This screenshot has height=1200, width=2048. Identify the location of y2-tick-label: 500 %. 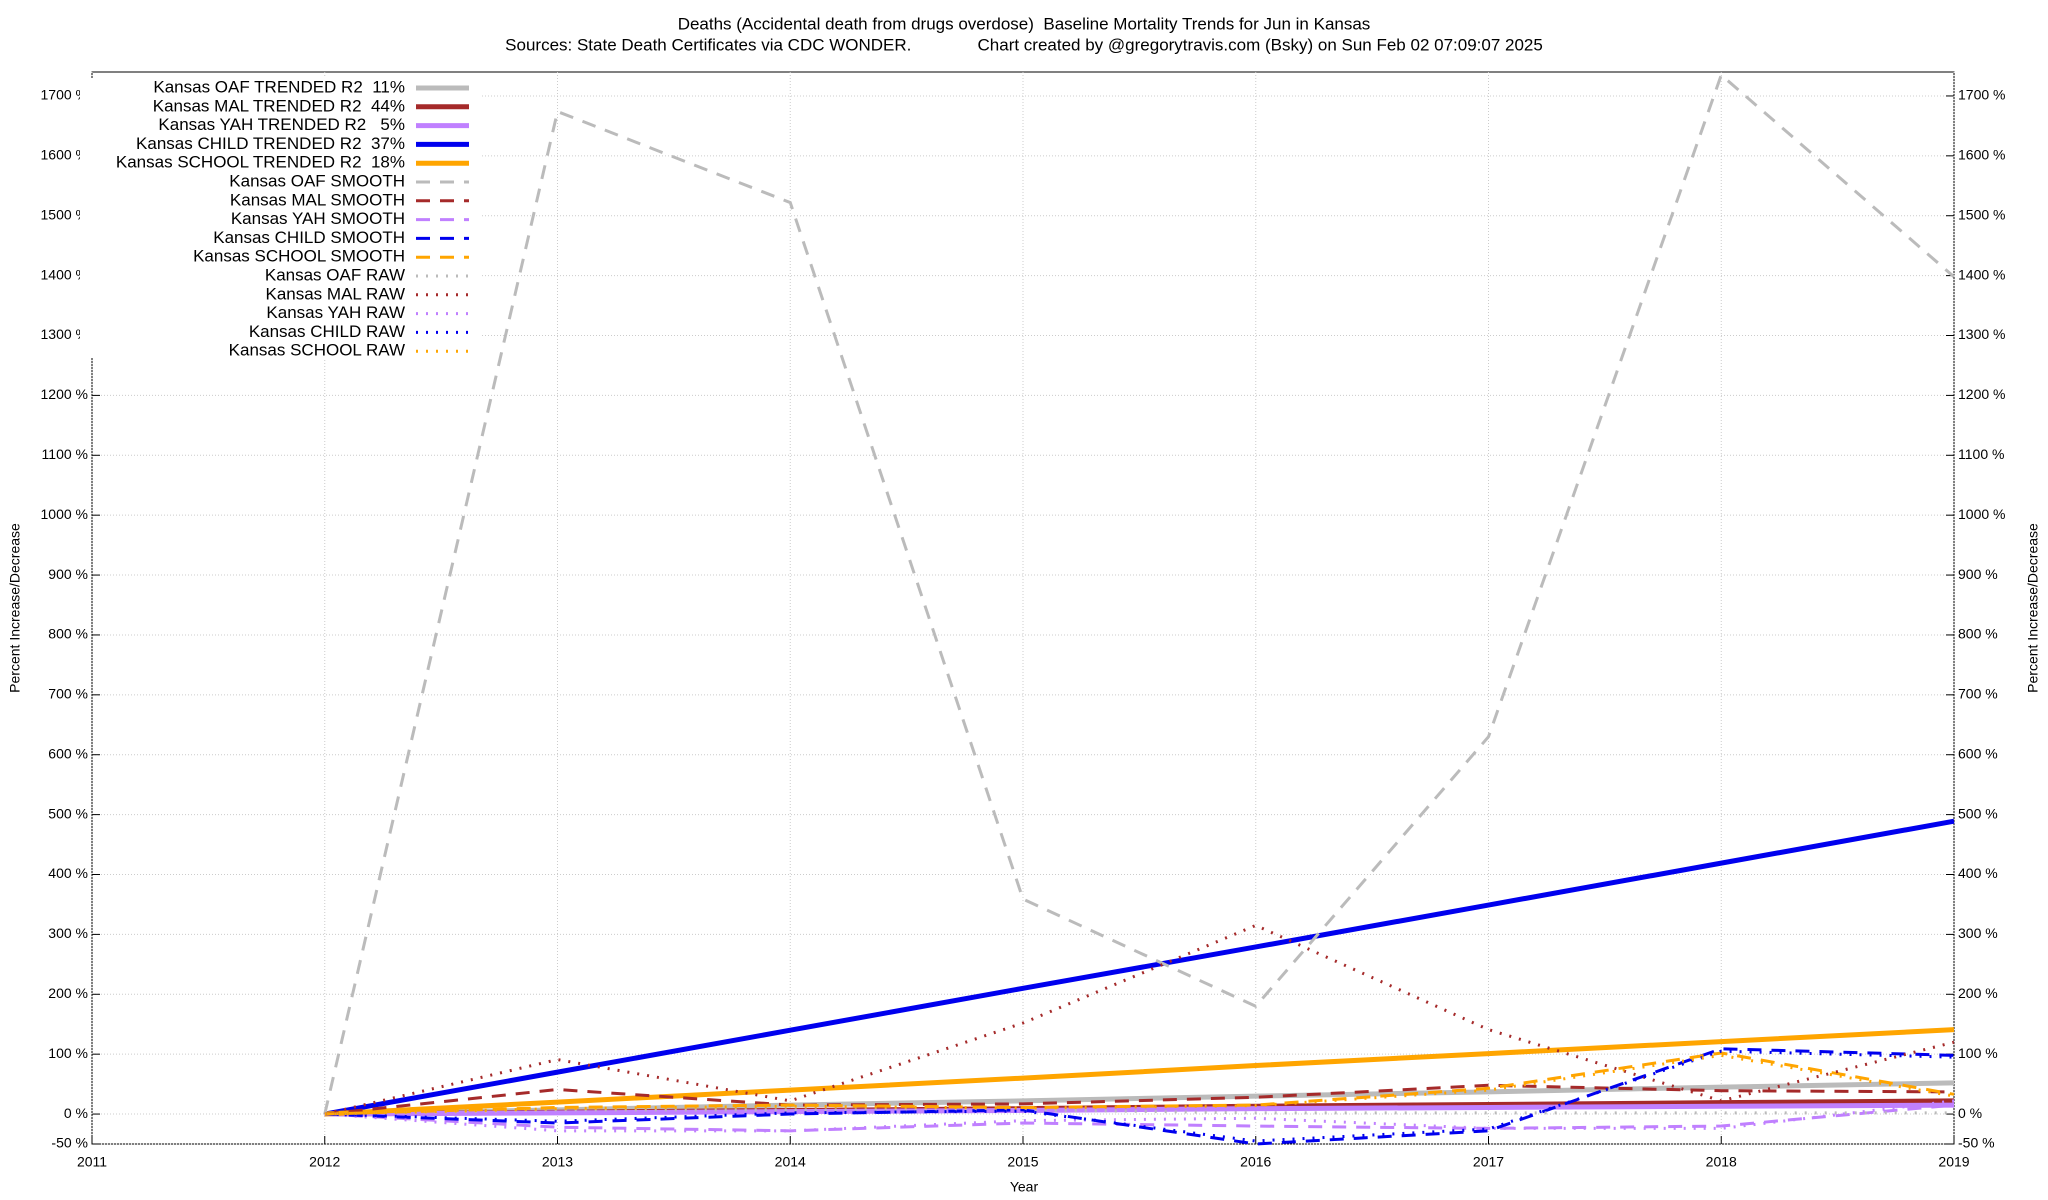
(1978, 813).